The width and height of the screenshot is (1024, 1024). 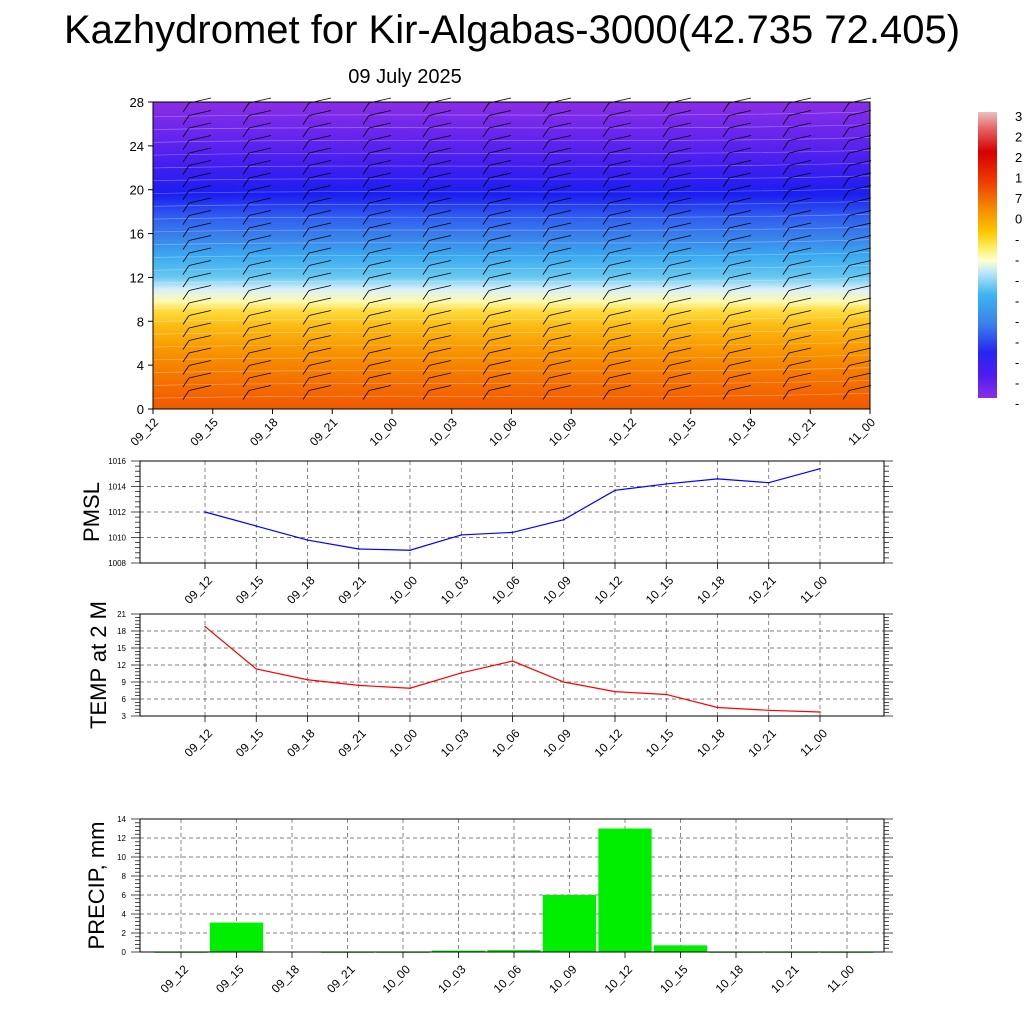 What do you see at coordinates (124, 914) in the screenshot?
I see `y-tick-label: 4` at bounding box center [124, 914].